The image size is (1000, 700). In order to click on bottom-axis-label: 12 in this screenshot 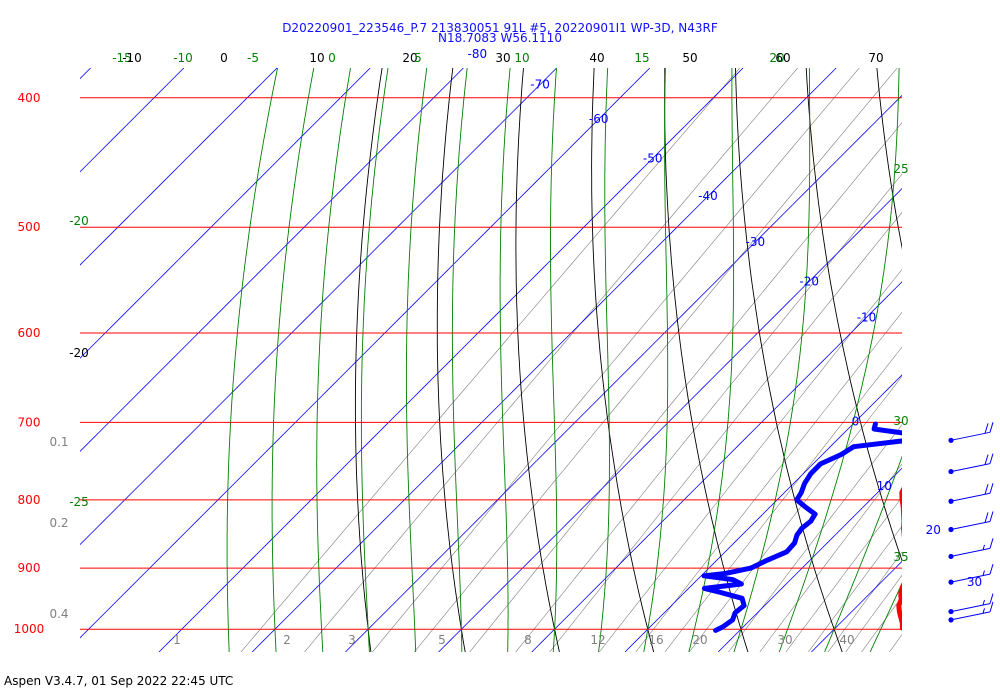, I will do `click(597, 640)`.